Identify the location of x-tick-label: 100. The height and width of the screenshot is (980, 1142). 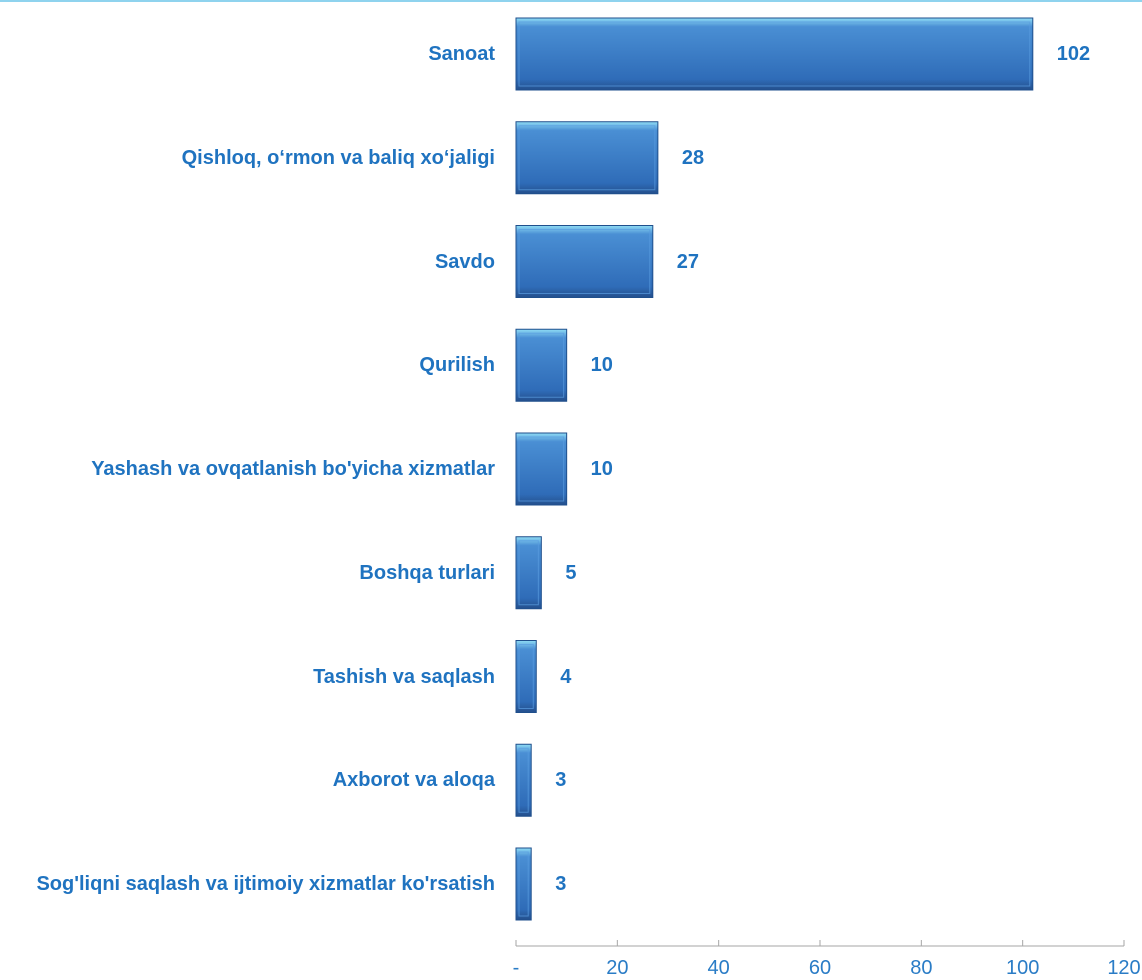
(1022, 968).